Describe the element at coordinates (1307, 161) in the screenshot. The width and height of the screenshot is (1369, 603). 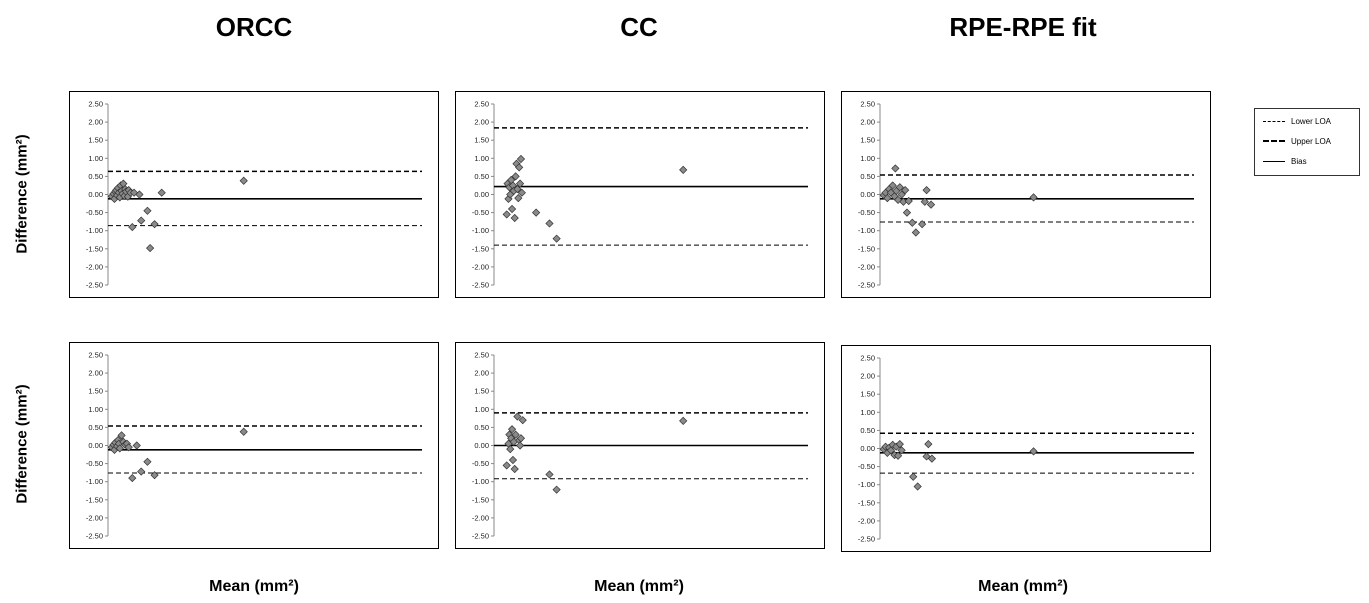
I see `legend-item-bias: Bias` at that location.